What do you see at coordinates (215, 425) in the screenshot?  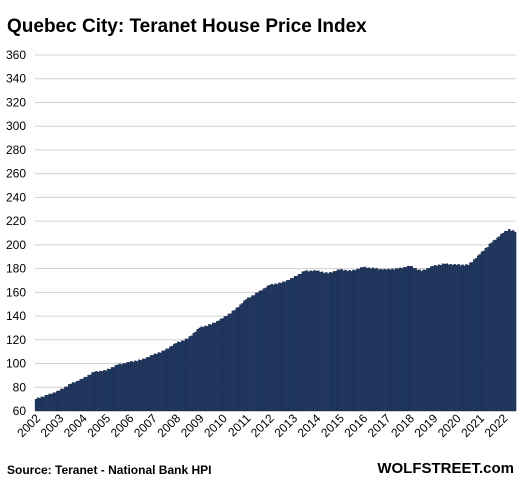 I see `x-tick-label: 2010` at bounding box center [215, 425].